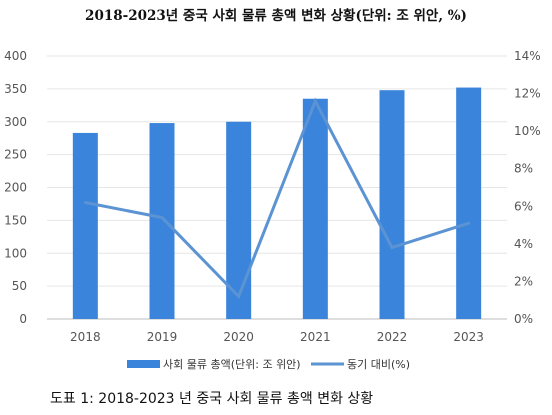  I want to click on y-left-tick-label: 350, so click(15, 89).